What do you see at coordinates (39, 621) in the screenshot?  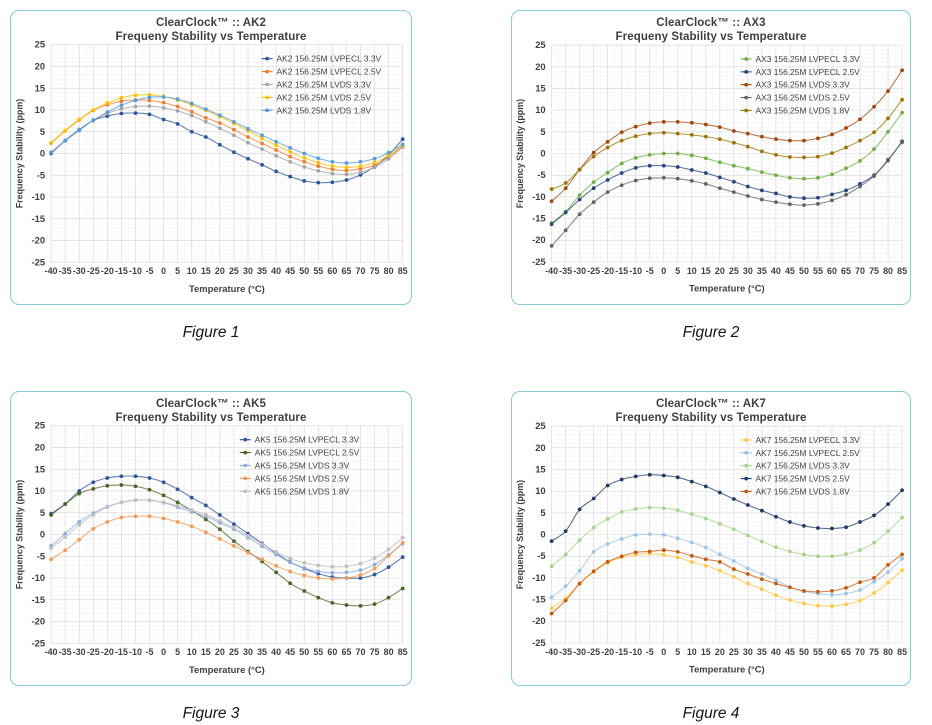 I see `y-tick-label: -20` at bounding box center [39, 621].